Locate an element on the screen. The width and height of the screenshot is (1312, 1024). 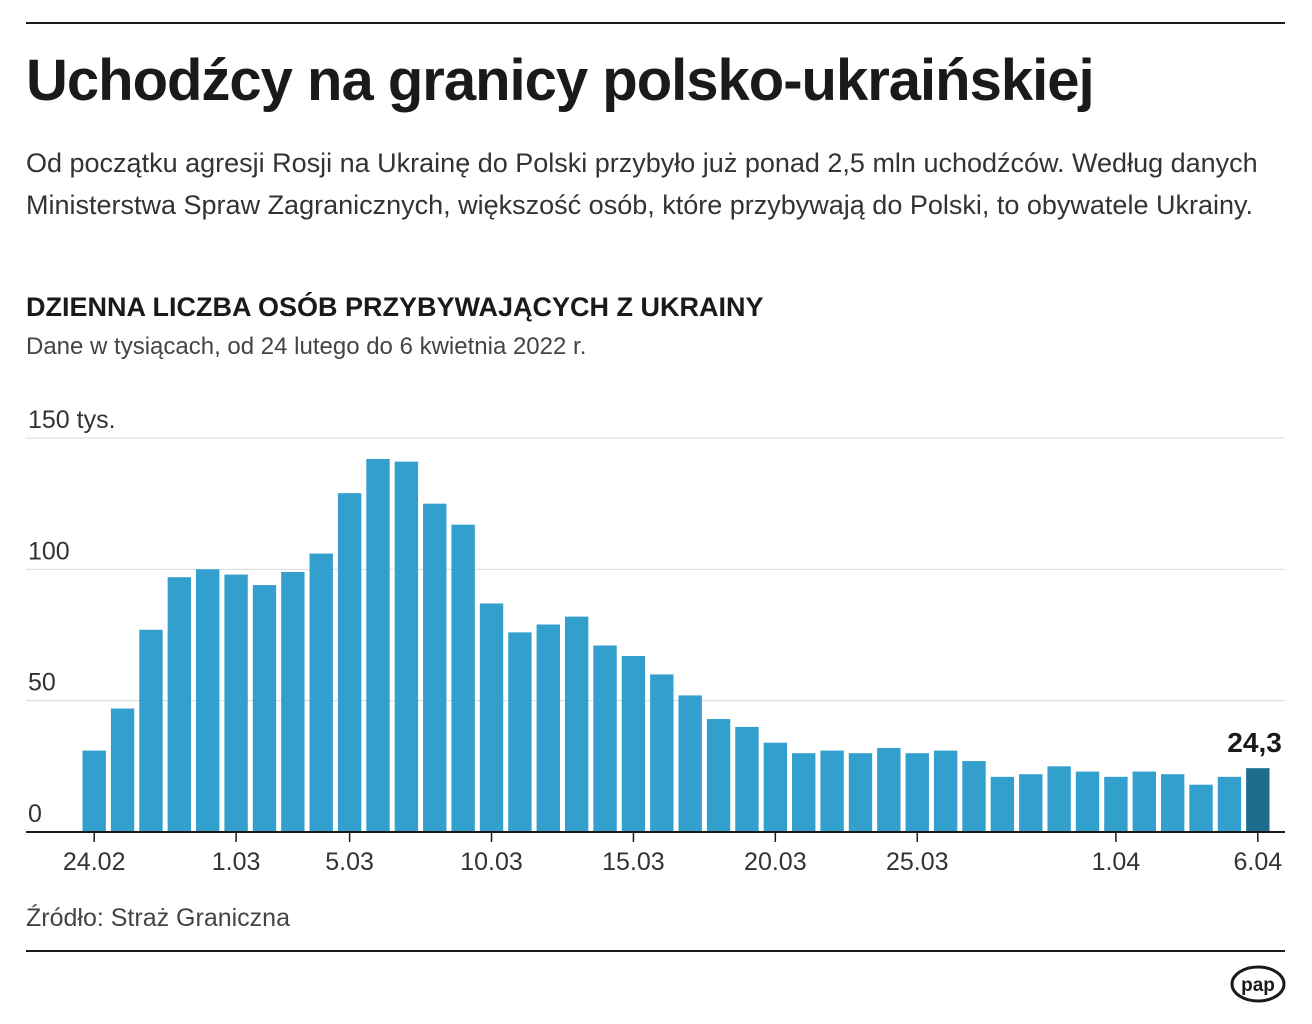
x-tick-label: 1.03 is located at coordinates (236, 862).